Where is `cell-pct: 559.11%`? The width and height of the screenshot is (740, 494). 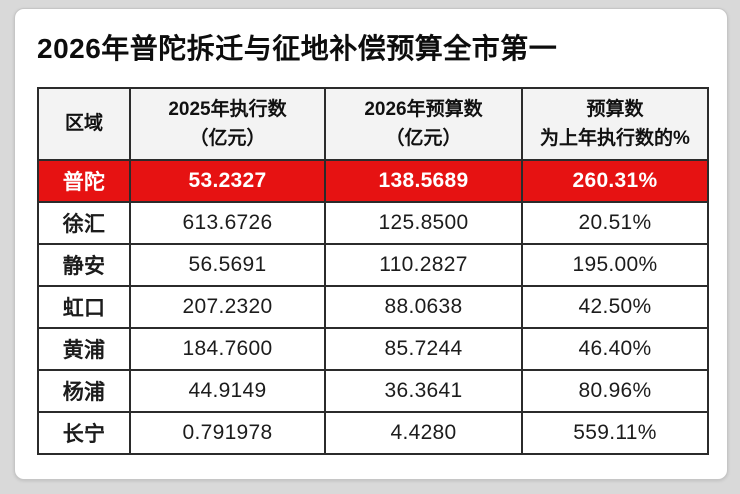
cell-pct: 559.11% is located at coordinates (615, 433).